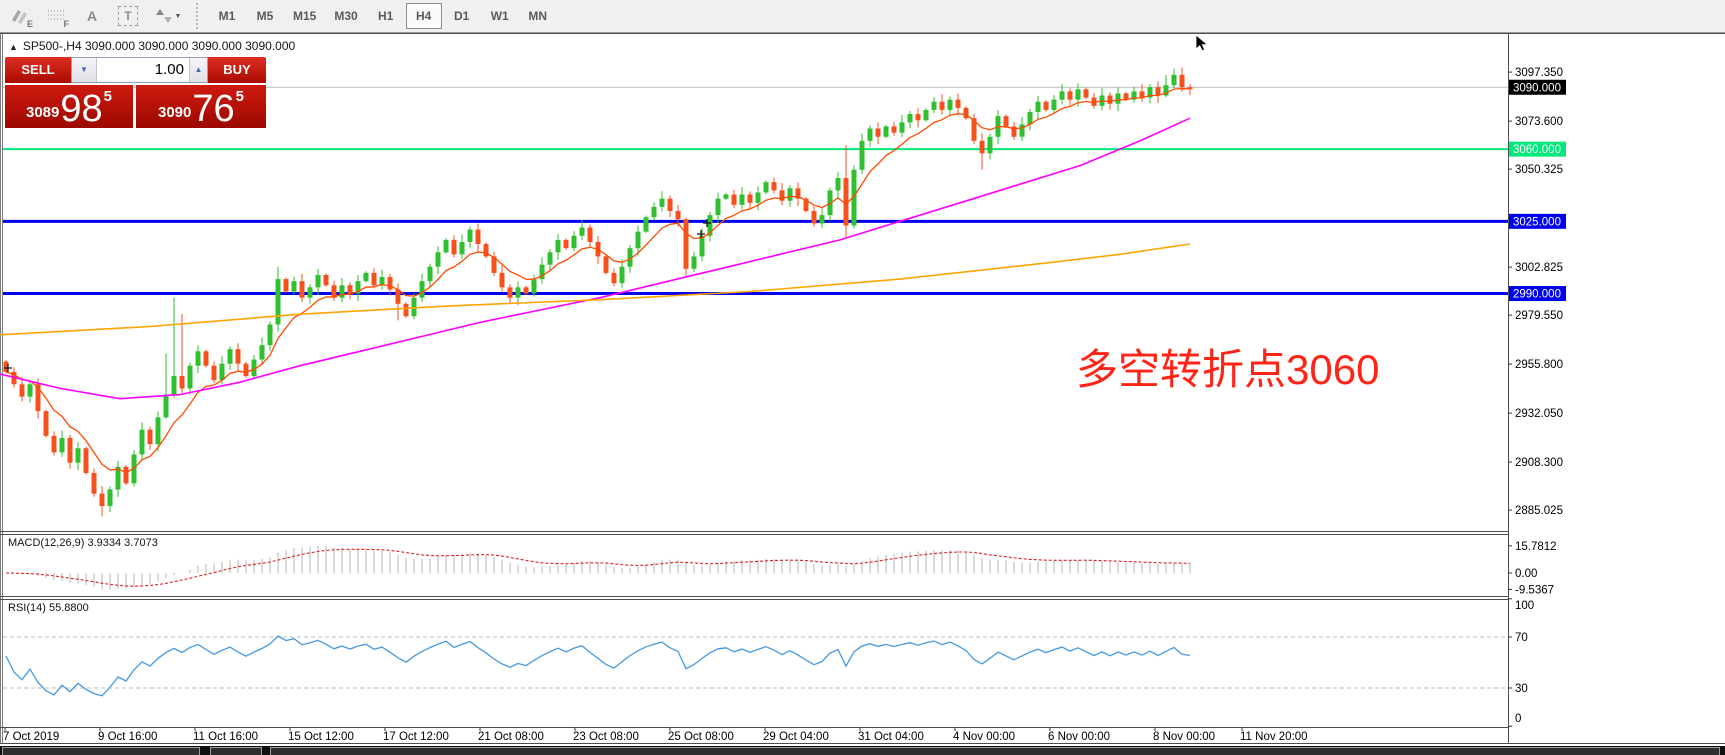  I want to click on svg-text: 15 Oct 12:00, so click(321, 737).